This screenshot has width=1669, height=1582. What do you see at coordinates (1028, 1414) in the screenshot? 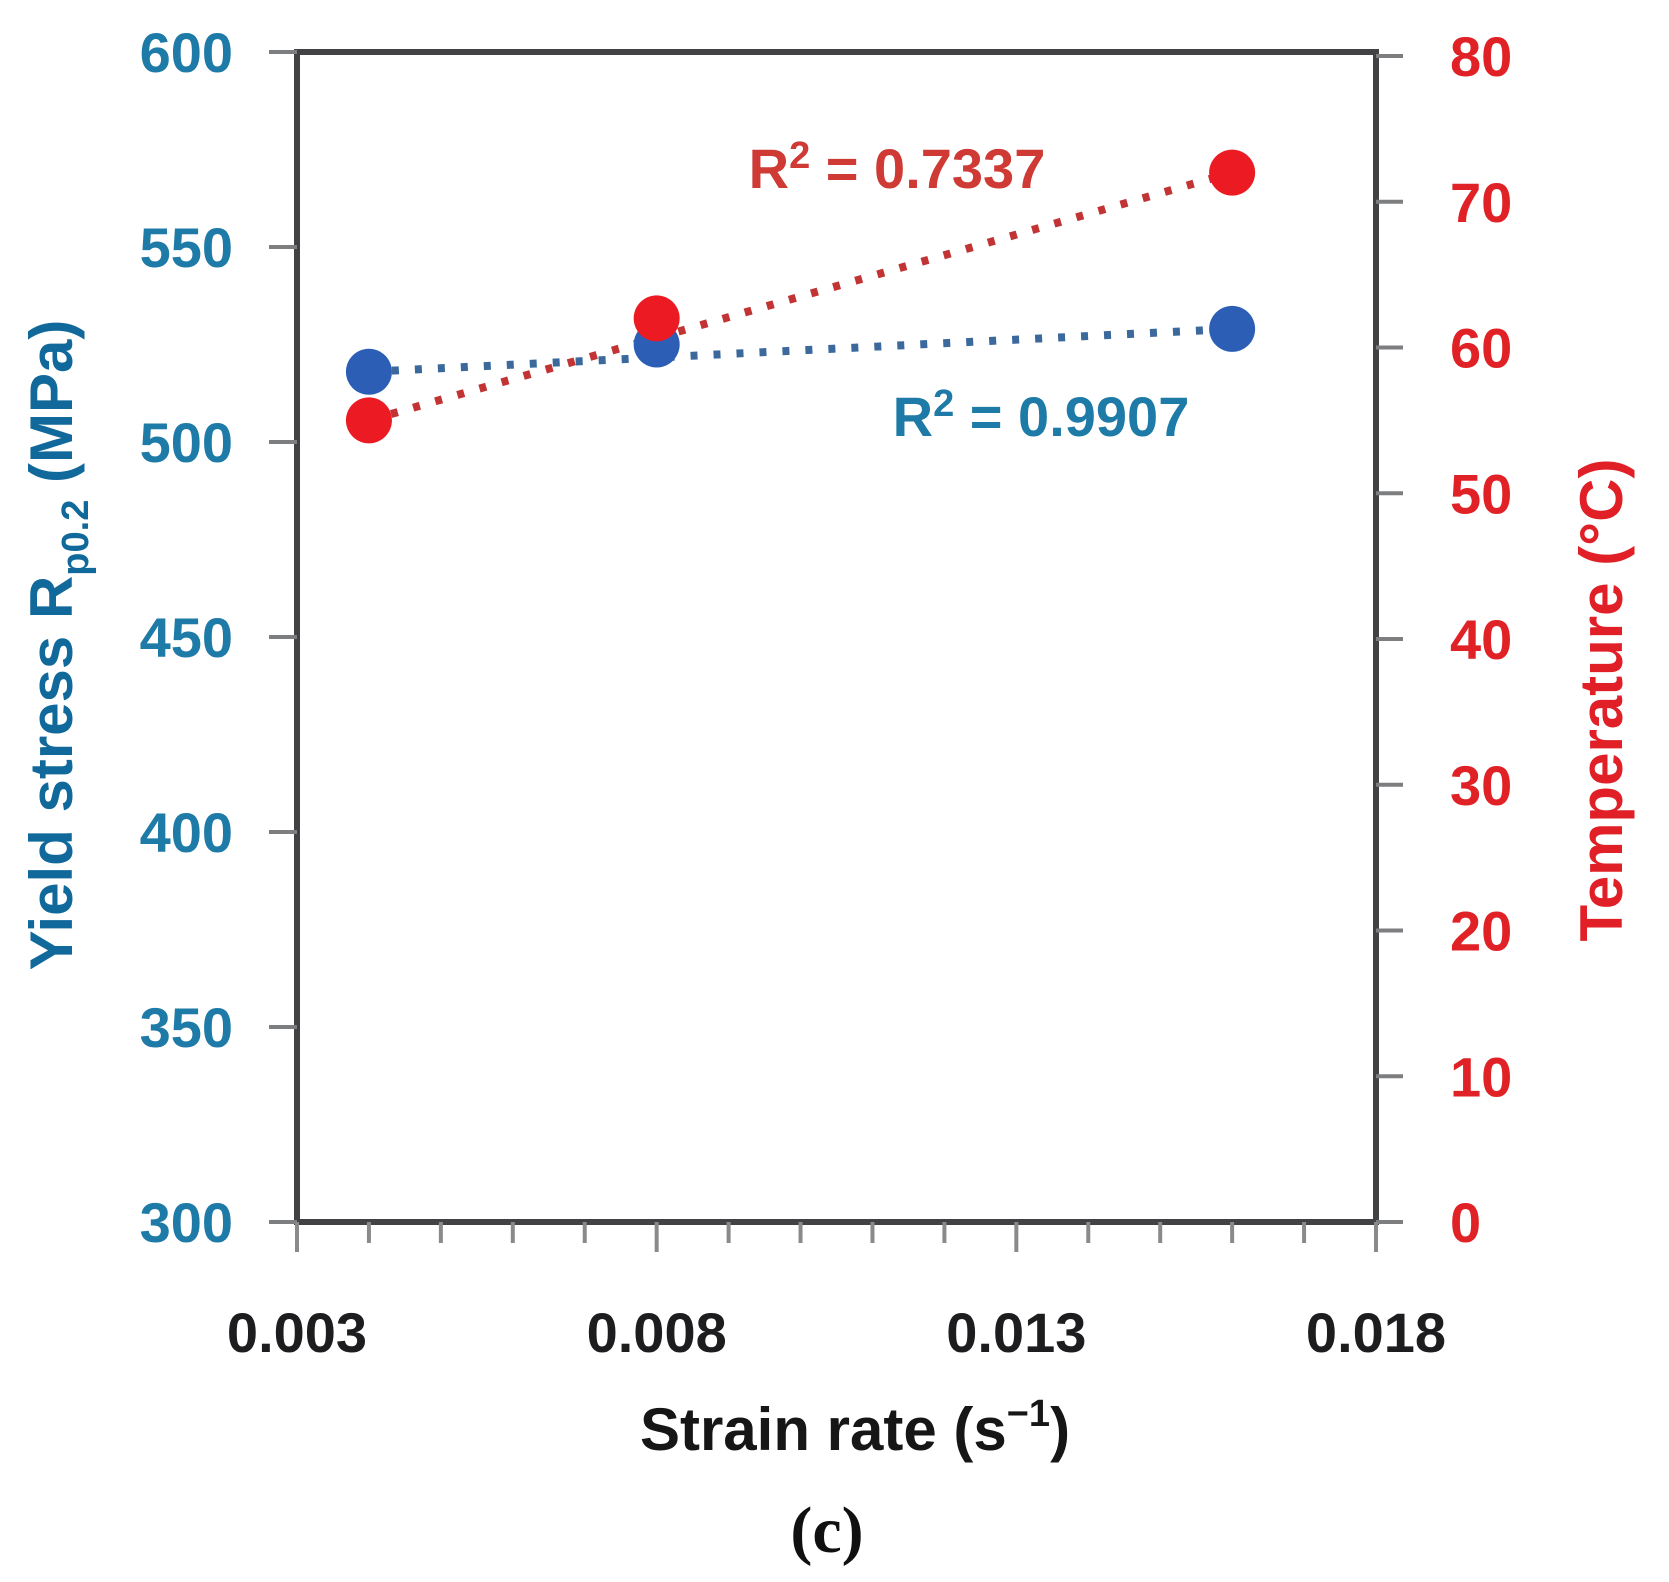
I see `x-axis-title-superscript: −1` at bounding box center [1028, 1414].